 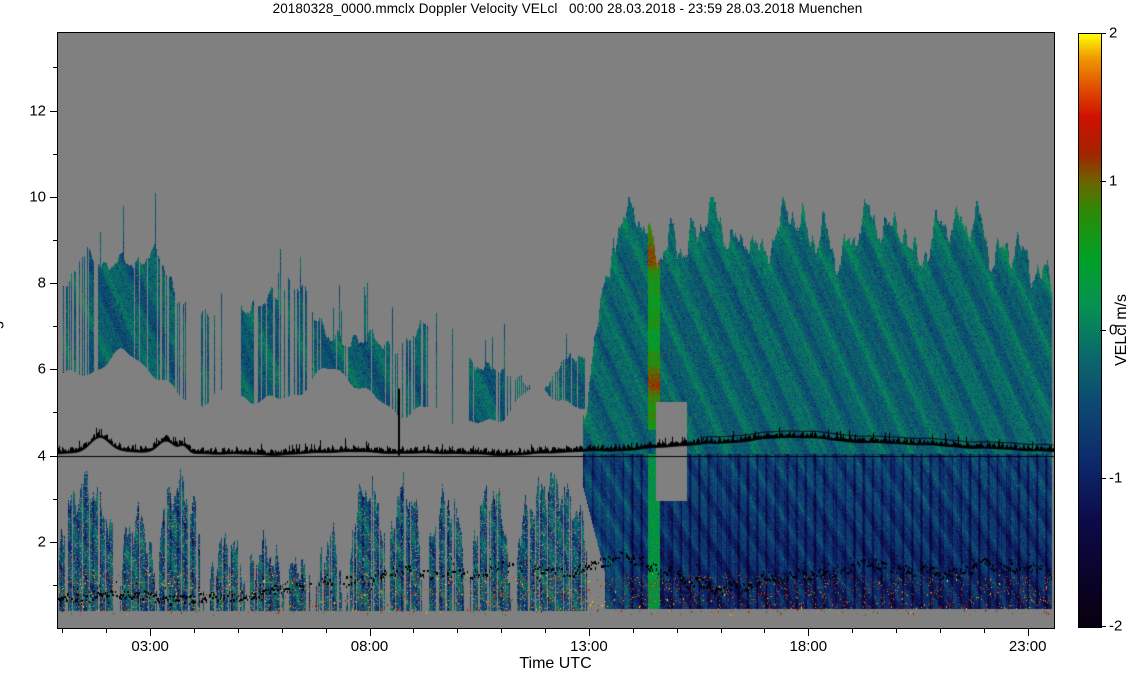 I want to click on colorbar-gradient, so click(x=1090, y=330).